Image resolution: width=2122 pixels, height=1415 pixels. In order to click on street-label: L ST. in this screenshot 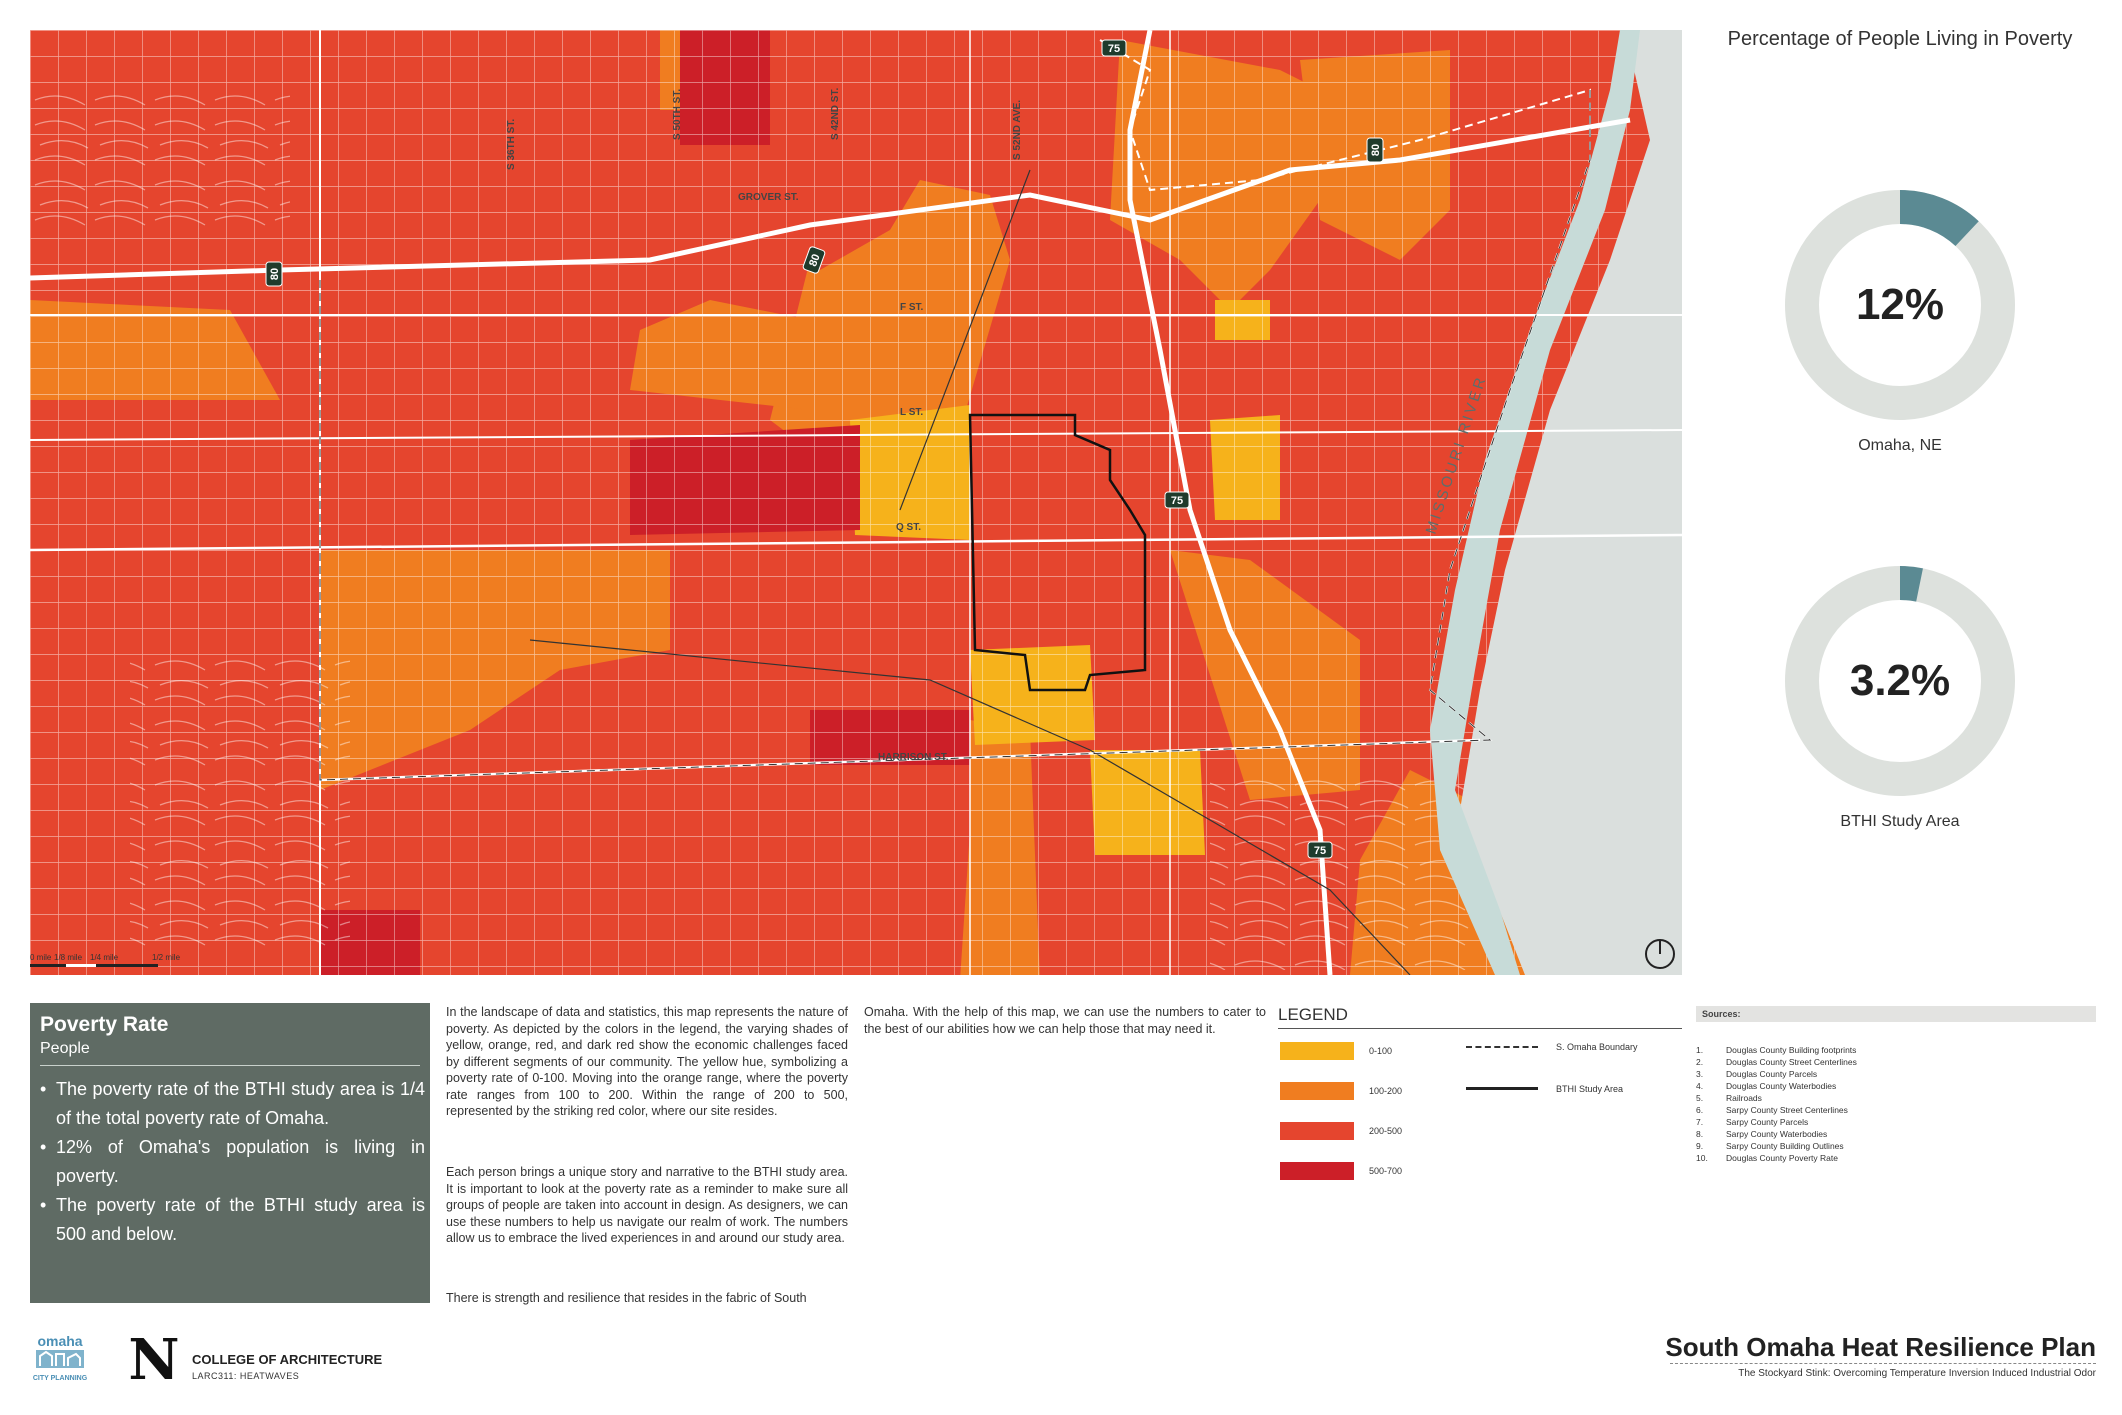, I will do `click(911, 412)`.